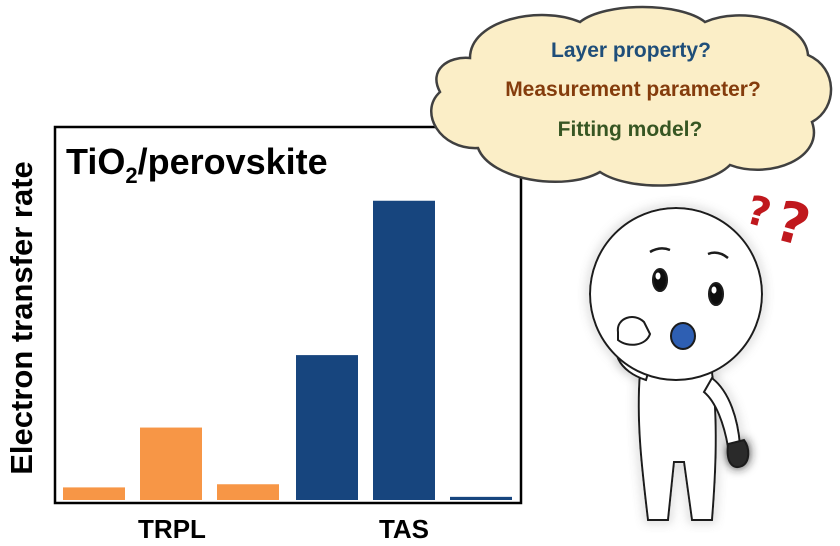  What do you see at coordinates (792, 224) in the screenshot?
I see `question-mark-large: ?` at bounding box center [792, 224].